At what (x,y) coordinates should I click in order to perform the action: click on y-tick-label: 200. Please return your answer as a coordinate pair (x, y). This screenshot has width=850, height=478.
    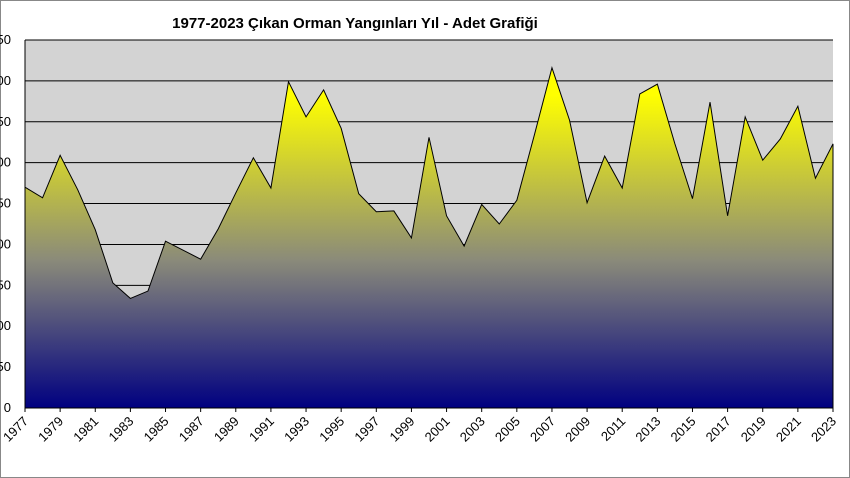
    Looking at the image, I should click on (5, 243).